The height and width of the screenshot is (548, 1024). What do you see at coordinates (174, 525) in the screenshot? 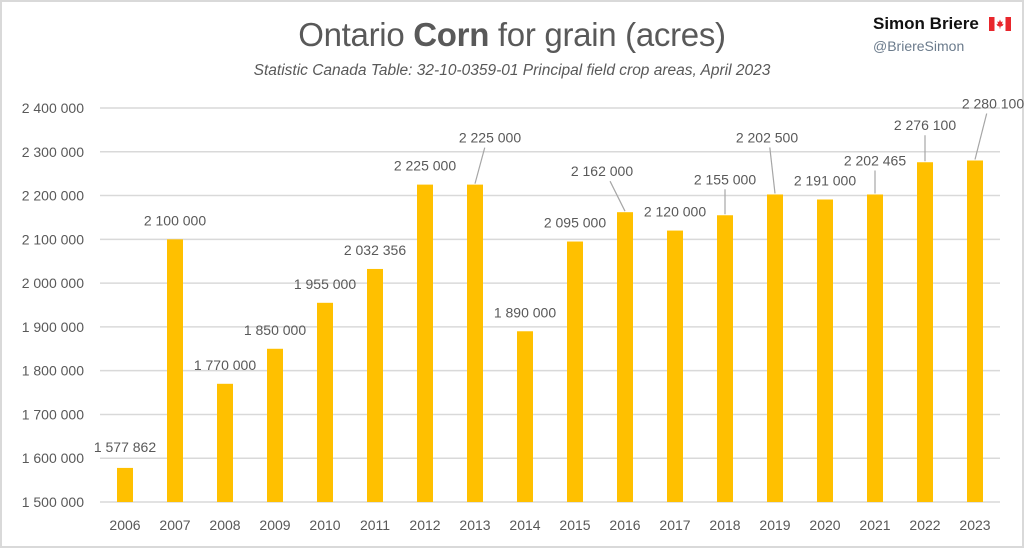
I see `x-tick-label: 2007` at bounding box center [174, 525].